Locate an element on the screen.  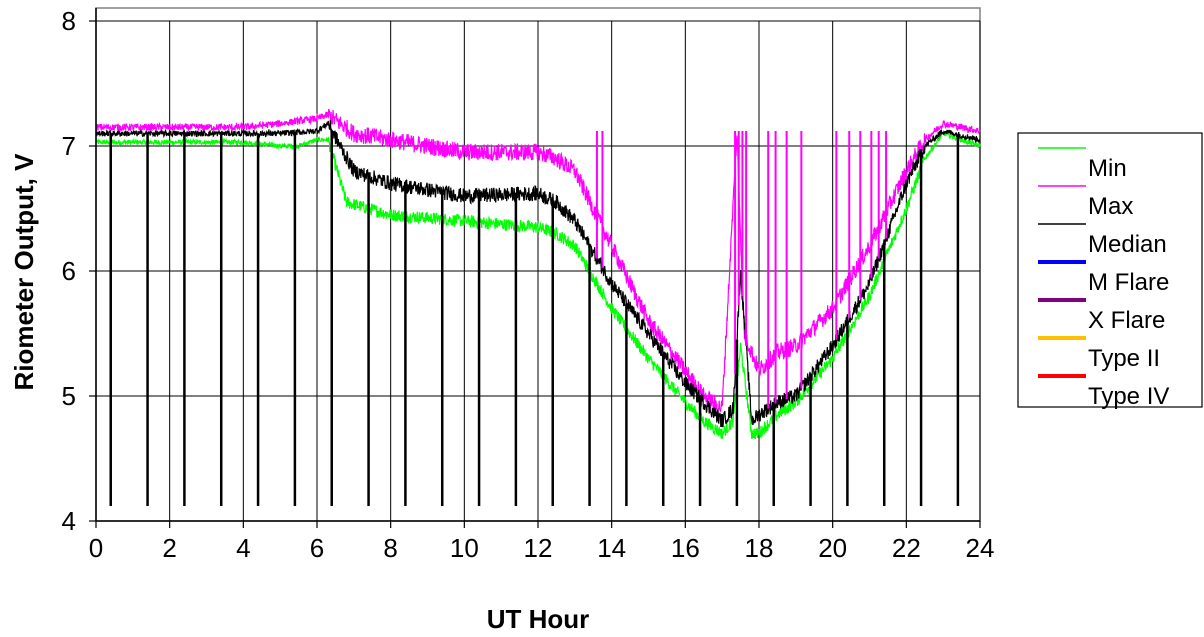
x-tick-label: 22 is located at coordinates (906, 548).